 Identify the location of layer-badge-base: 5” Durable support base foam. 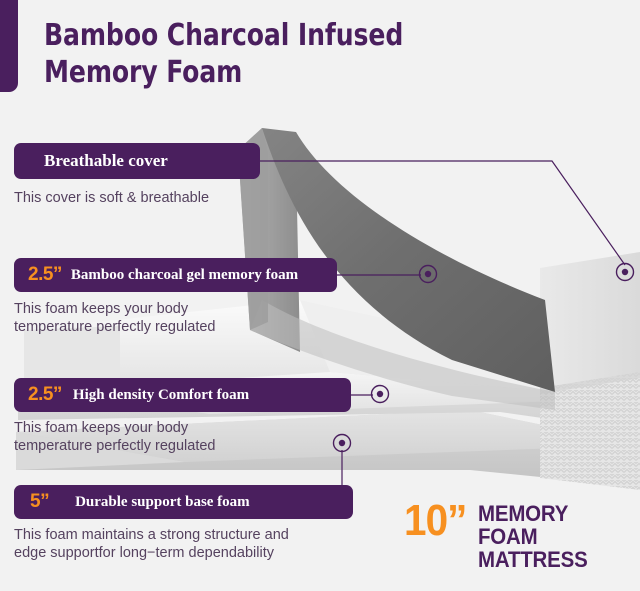
(183, 502).